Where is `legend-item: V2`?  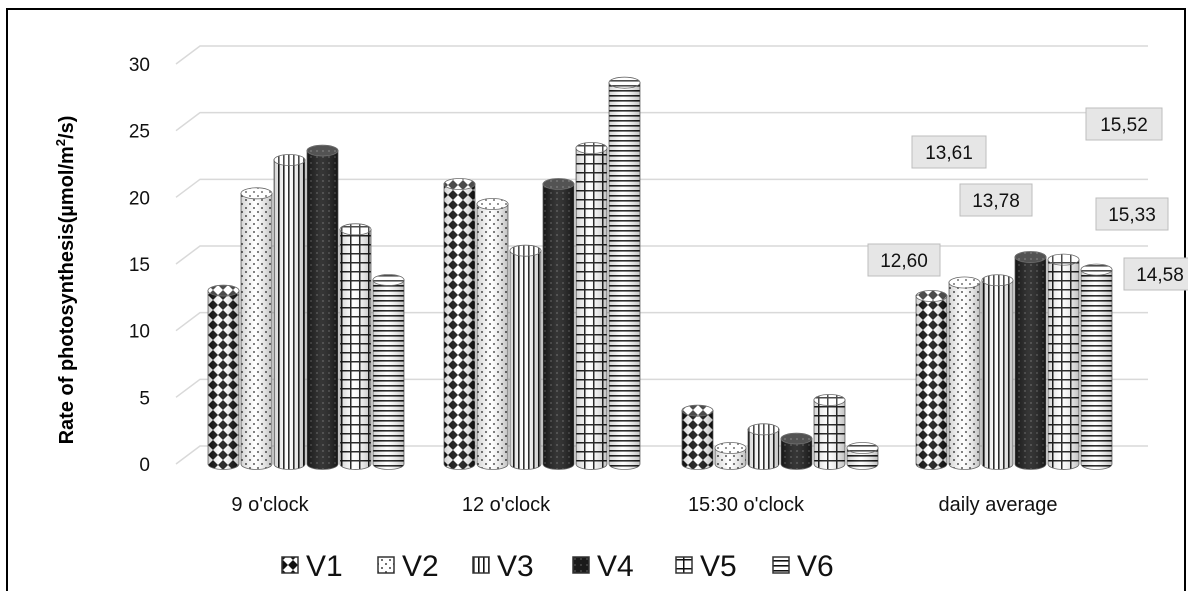 legend-item: V2 is located at coordinates (408, 566).